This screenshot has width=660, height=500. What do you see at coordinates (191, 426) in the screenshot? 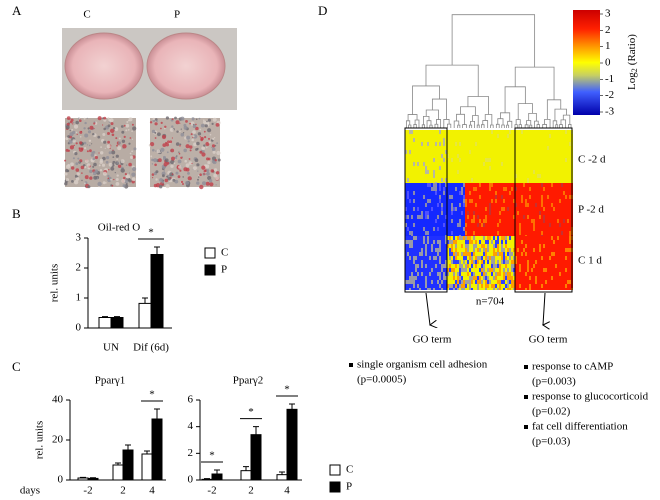
I see `y-tick-label: 4` at bounding box center [191, 426].